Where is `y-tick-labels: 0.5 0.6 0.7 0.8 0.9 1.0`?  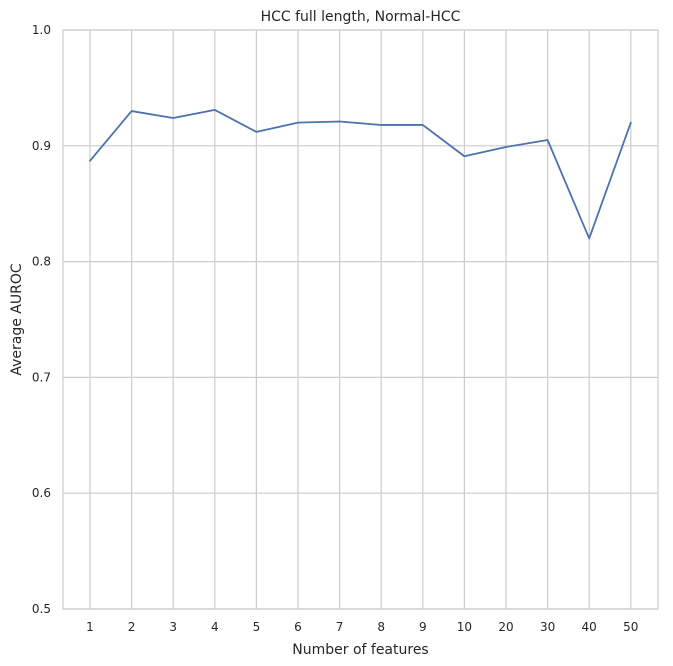 y-tick-labels: 0.5 0.6 0.7 0.8 0.9 1.0 is located at coordinates (41, 319).